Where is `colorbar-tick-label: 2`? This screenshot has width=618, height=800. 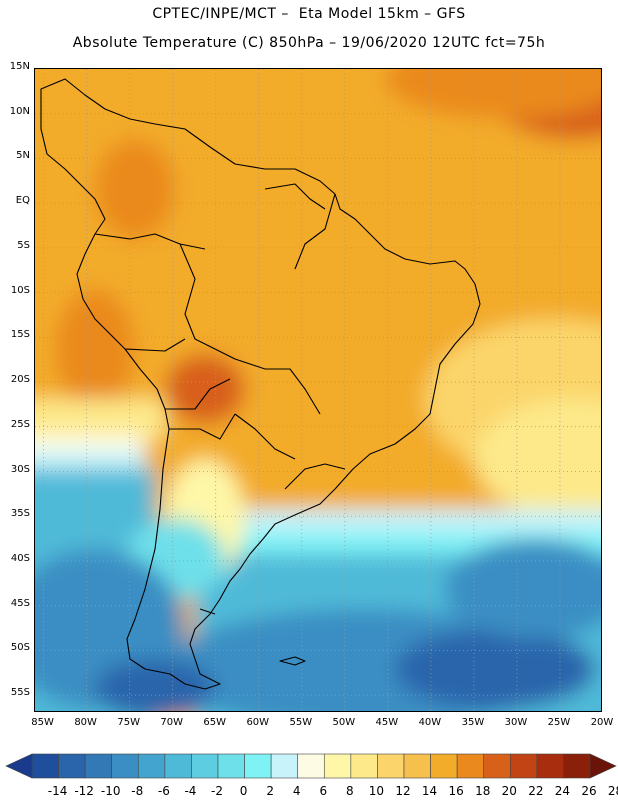
colorbar-tick-label: 2 is located at coordinates (270, 791).